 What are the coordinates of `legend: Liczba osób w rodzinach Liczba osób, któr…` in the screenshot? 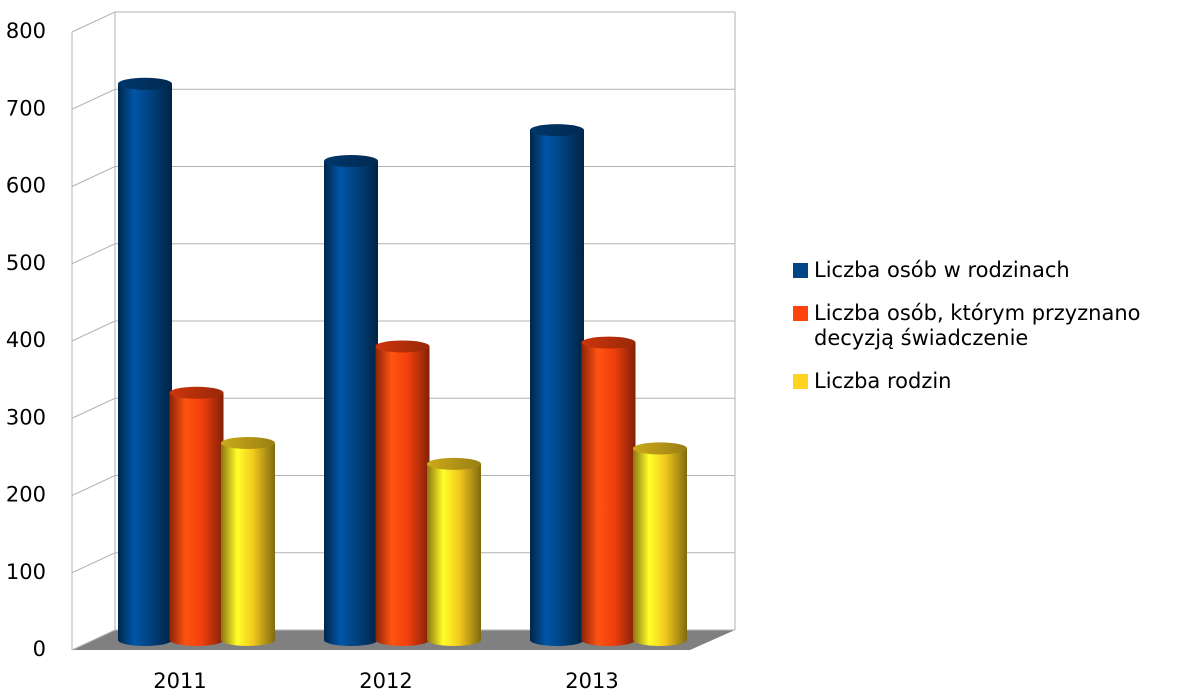 It's located at (985, 335).